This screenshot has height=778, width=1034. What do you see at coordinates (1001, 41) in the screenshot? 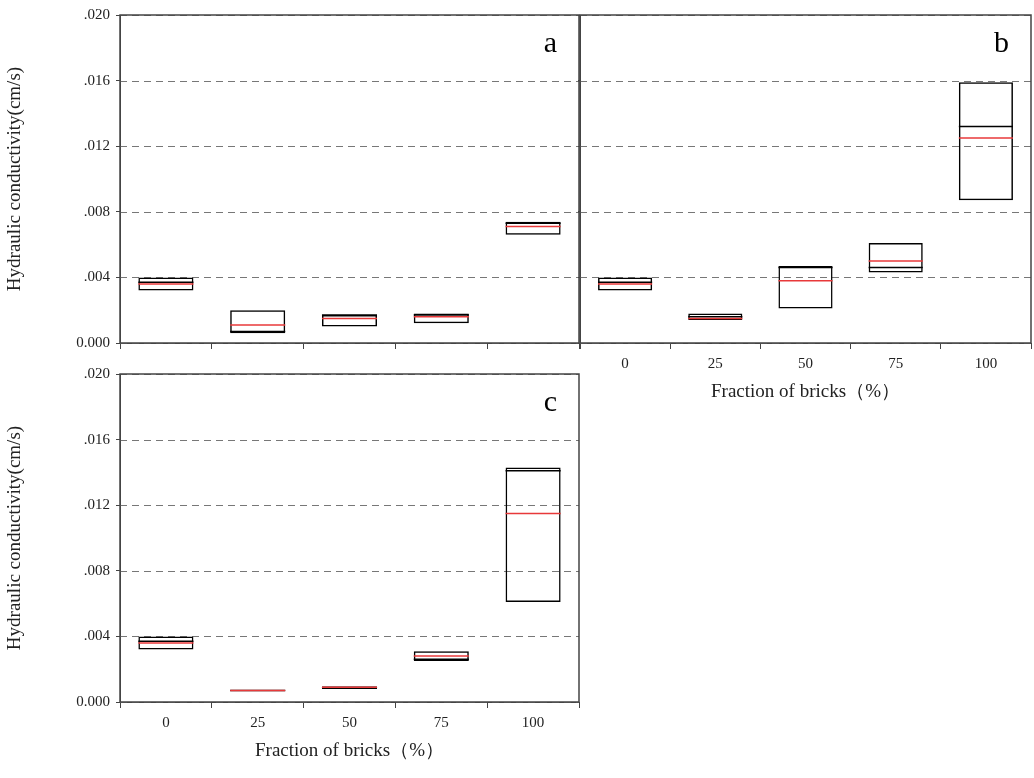
I see `annotation: b` at bounding box center [1001, 41].